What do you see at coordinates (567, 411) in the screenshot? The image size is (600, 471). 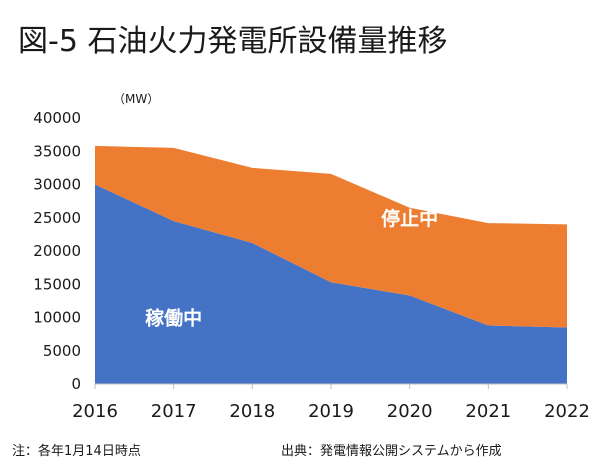 I see `x-tick-label-6: 2022` at bounding box center [567, 411].